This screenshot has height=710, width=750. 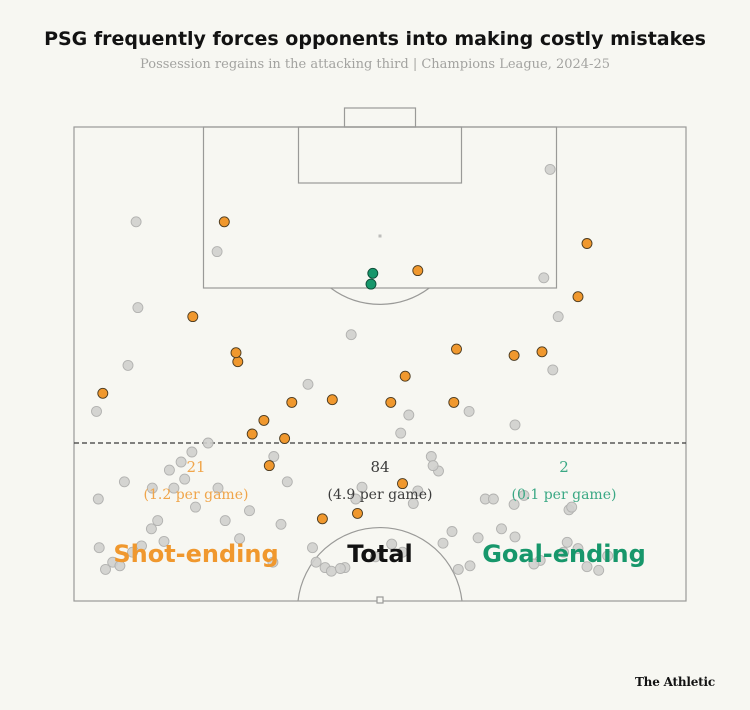 What do you see at coordinates (380, 600) in the screenshot?
I see `centre-spot` at bounding box center [380, 600].